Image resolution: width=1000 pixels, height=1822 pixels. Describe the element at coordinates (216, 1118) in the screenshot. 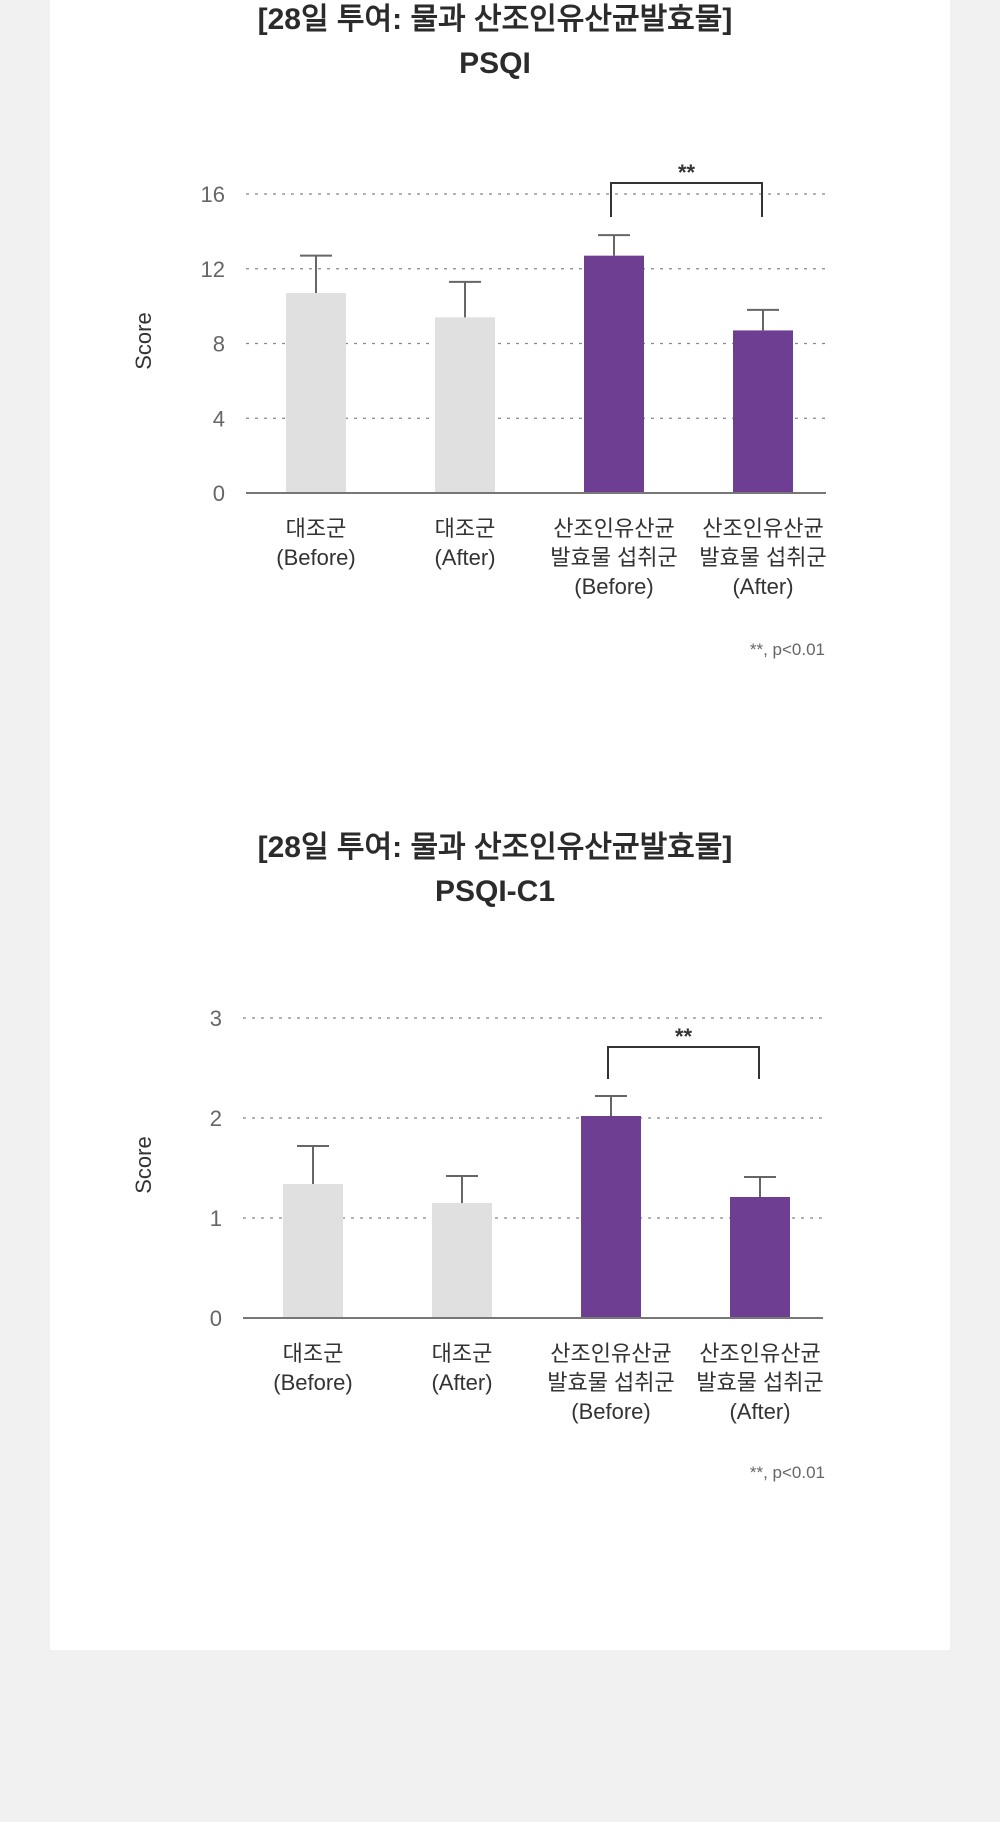

I see `y-tick-label: 2` at that location.